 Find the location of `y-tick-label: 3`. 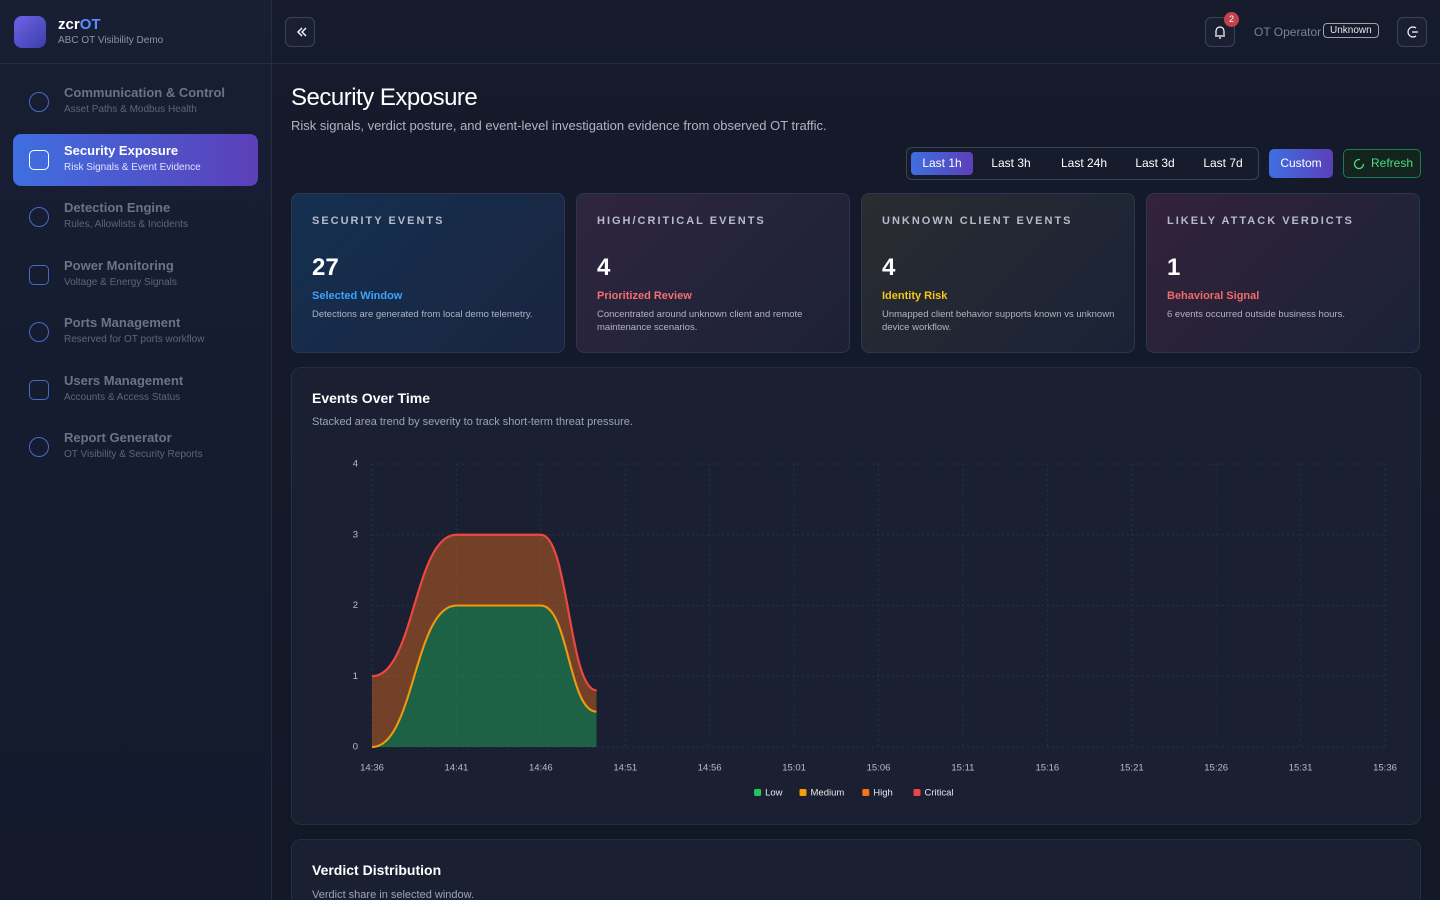

y-tick-label: 3 is located at coordinates (355, 534).